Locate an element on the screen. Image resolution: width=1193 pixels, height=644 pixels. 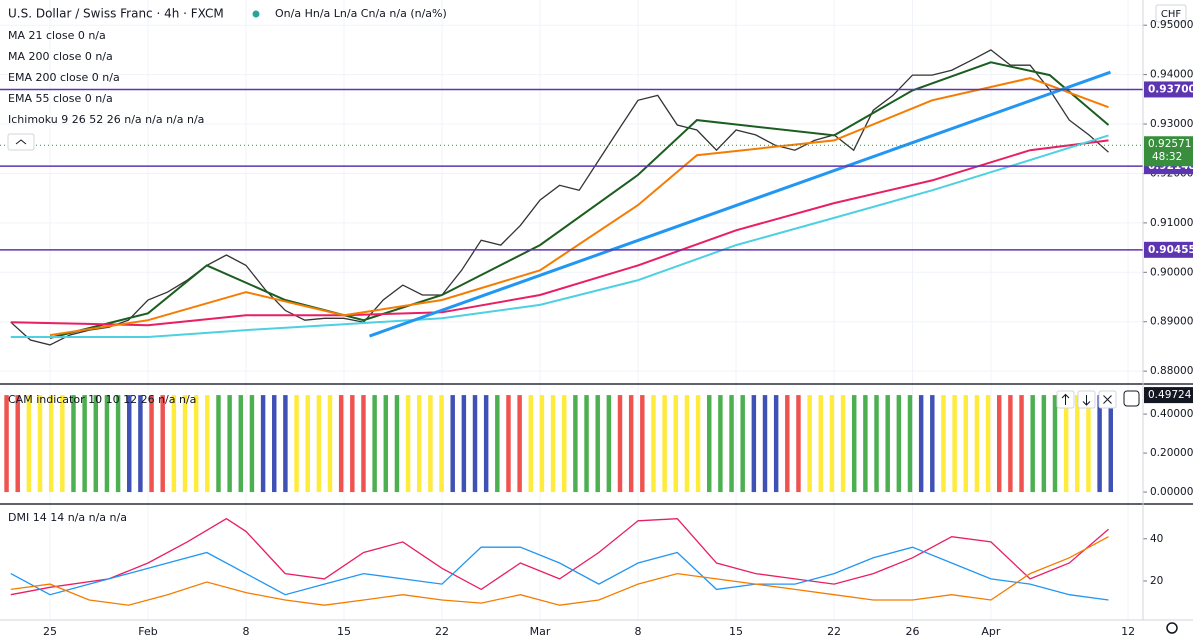
y-tick-label: 0.40000 is located at coordinates (1171, 414).